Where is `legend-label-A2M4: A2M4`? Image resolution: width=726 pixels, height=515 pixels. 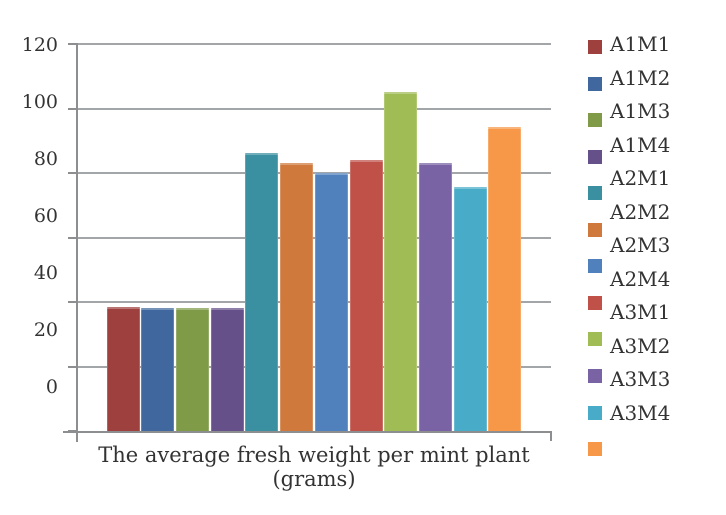
legend-label-A2M4: A2M4 is located at coordinates (640, 278).